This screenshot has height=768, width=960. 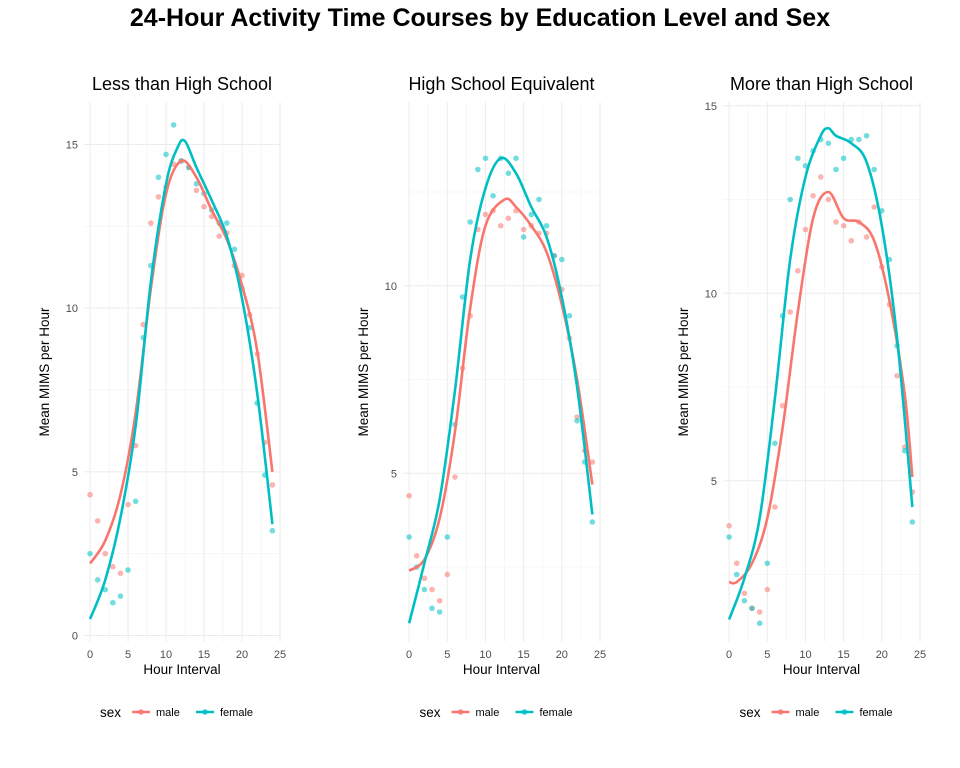 What do you see at coordinates (280, 655) in the screenshot?
I see `x-tick-label: 25` at bounding box center [280, 655].